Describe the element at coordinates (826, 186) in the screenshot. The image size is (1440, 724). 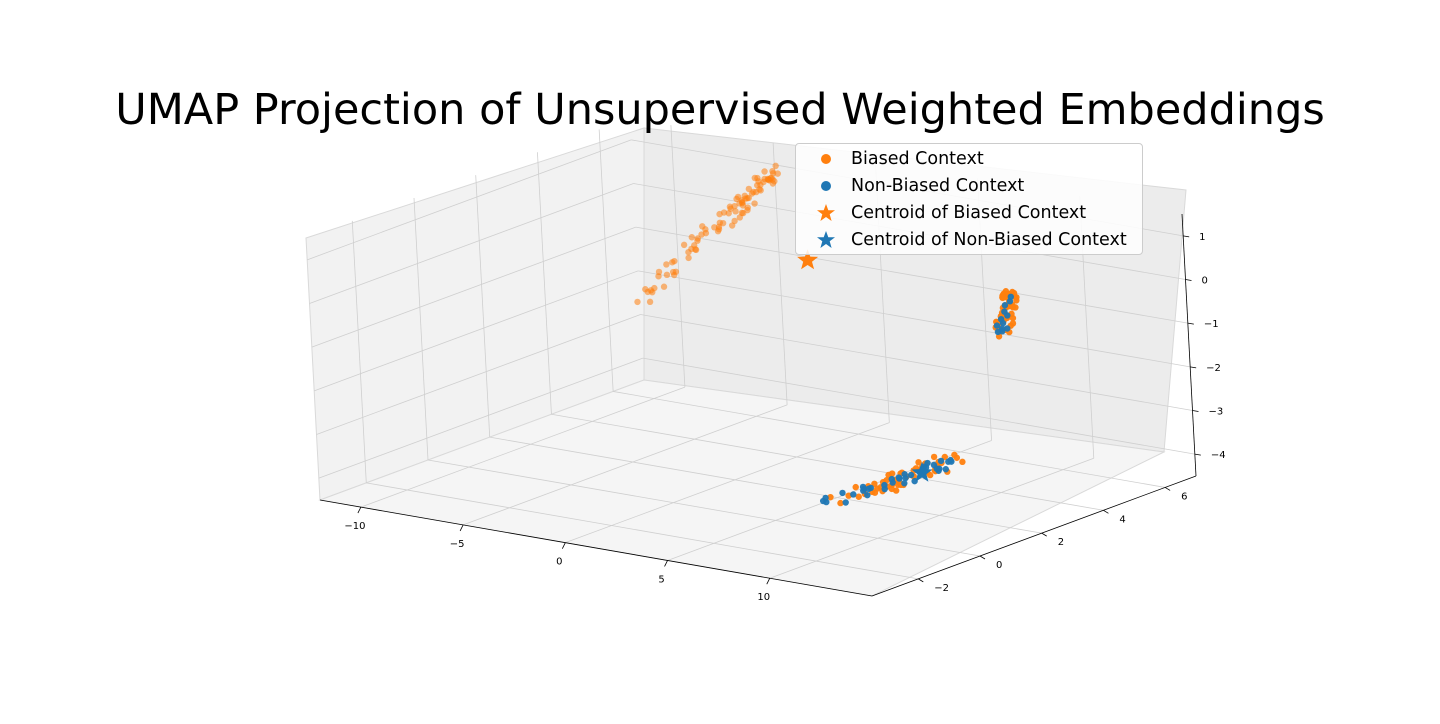
I see `blue-circle-icon` at that location.